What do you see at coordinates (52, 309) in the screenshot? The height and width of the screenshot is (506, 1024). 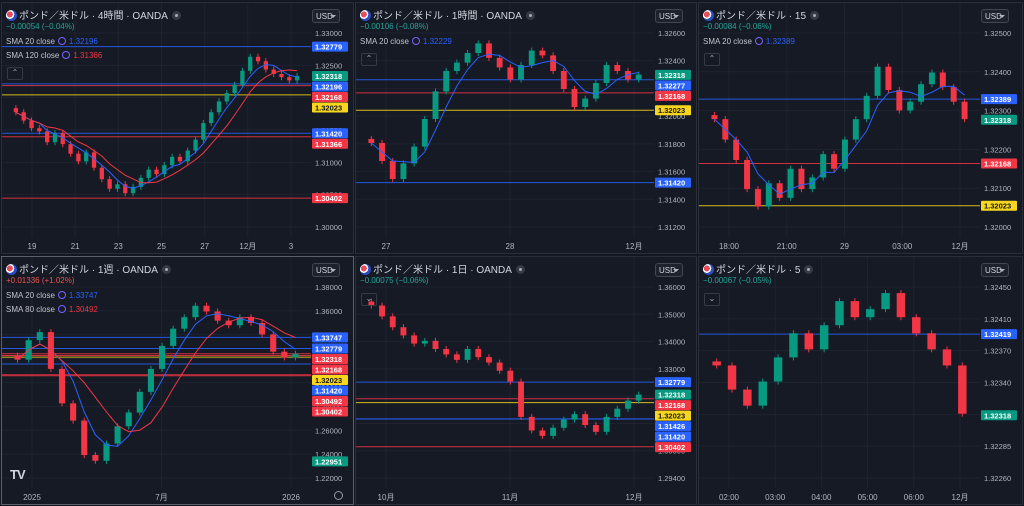 I see `sma-legend: SMA 80 close 1.30492` at bounding box center [52, 309].